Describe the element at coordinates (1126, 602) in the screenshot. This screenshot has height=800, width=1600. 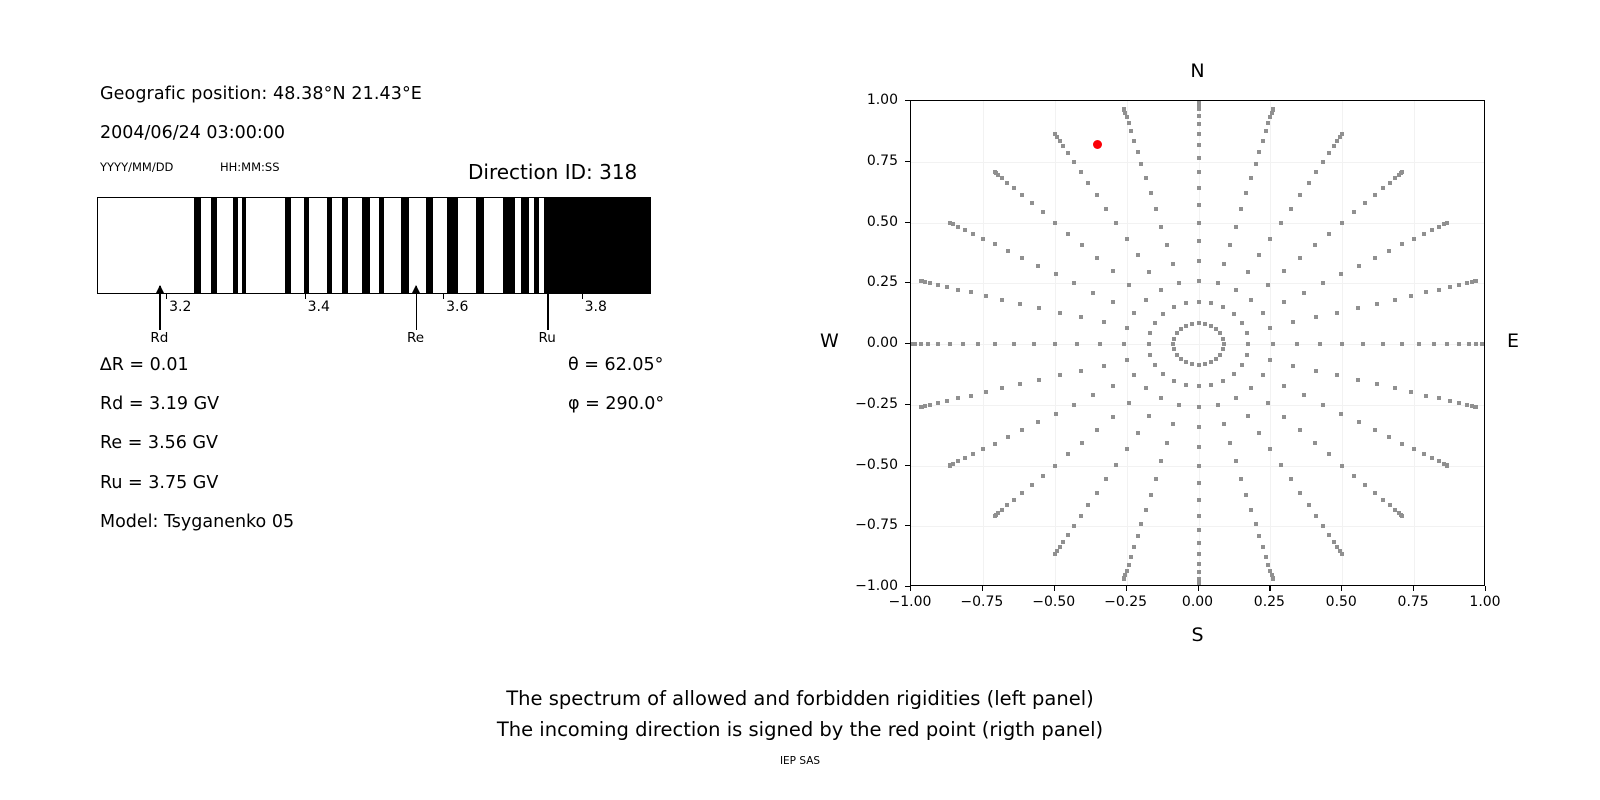
I see `x-axis-tick-label: −0.25` at that location.